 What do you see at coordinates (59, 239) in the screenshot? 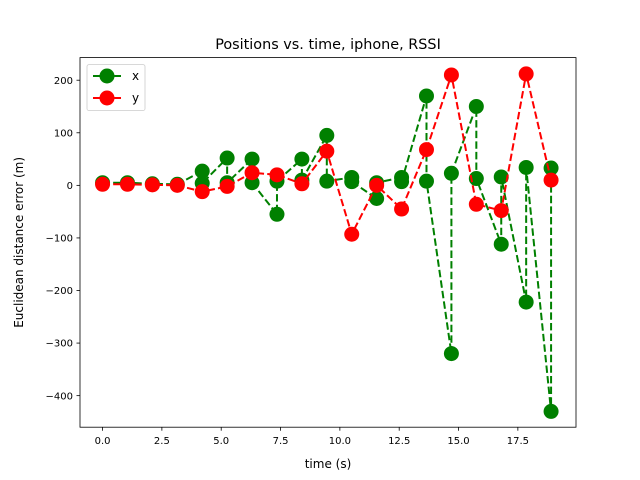
I see `y-tick-label: −100` at bounding box center [59, 239].